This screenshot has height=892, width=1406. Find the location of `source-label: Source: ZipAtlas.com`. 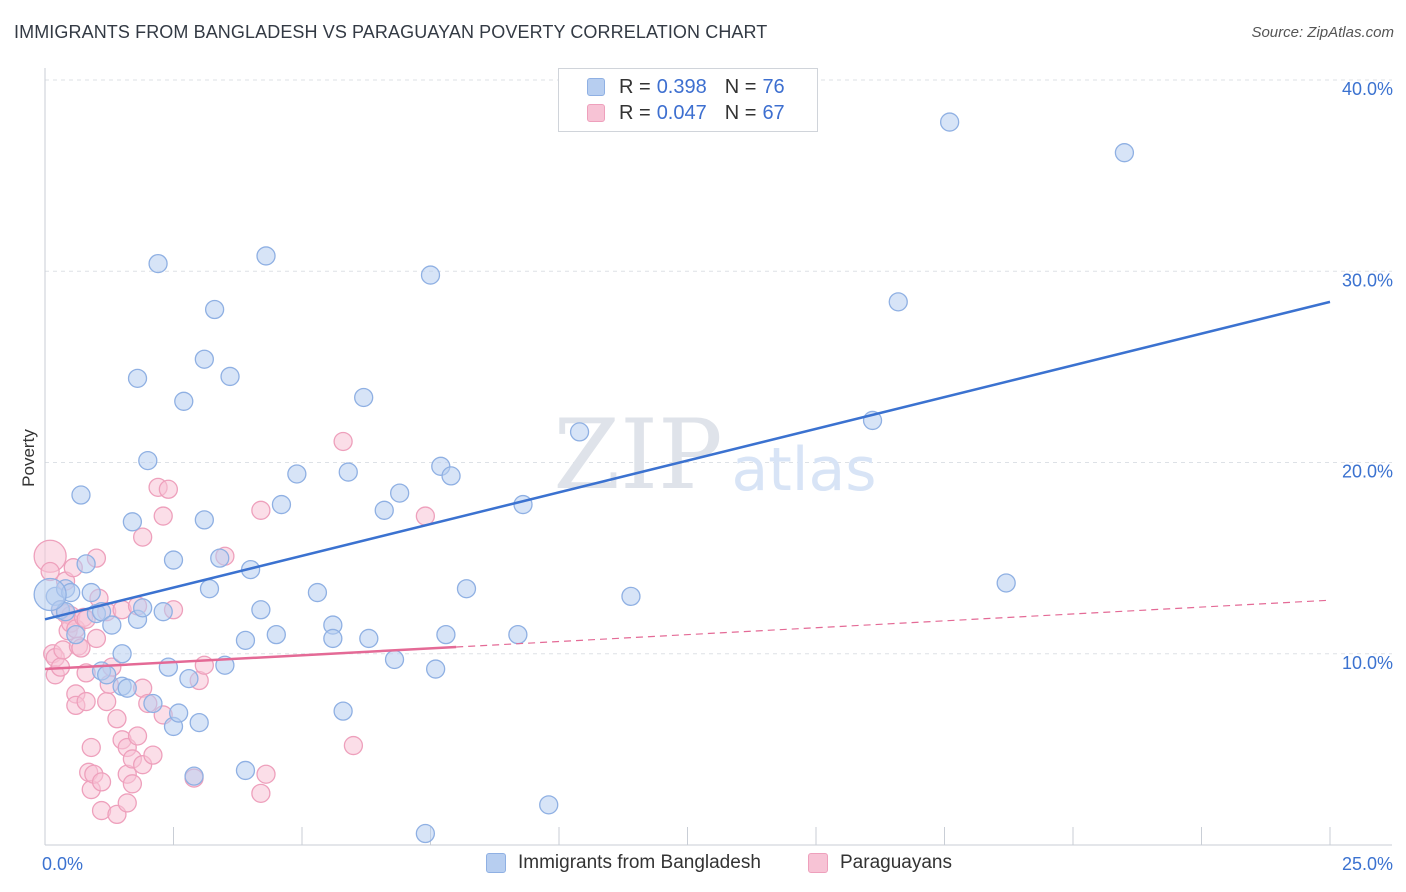

source-label: Source: ZipAtlas.com is located at coordinates (1322, 32).